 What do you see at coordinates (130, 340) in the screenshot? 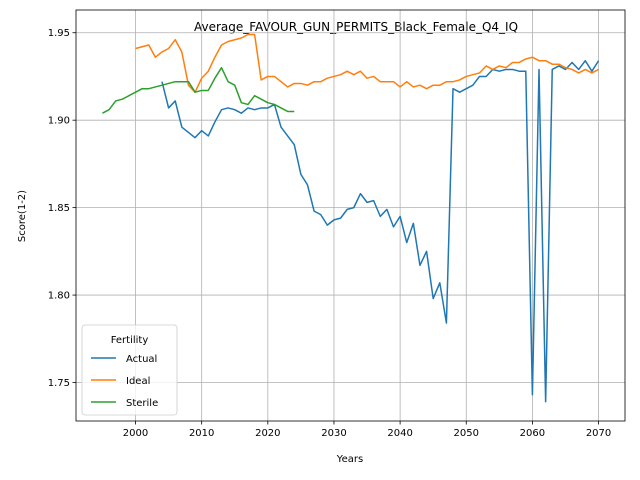
I see `legend-title: Fertility` at bounding box center [130, 340].